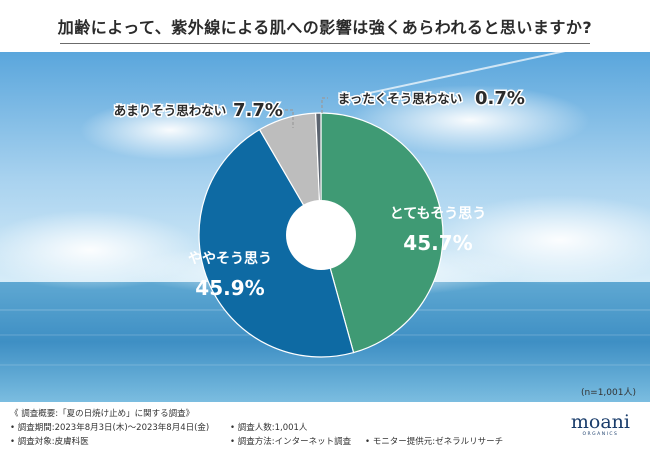 Image resolution: width=650 pixels, height=450 pixels. Describe the element at coordinates (500, 98) in the screenshot. I see `slice-value-4: 0.7%` at that location.